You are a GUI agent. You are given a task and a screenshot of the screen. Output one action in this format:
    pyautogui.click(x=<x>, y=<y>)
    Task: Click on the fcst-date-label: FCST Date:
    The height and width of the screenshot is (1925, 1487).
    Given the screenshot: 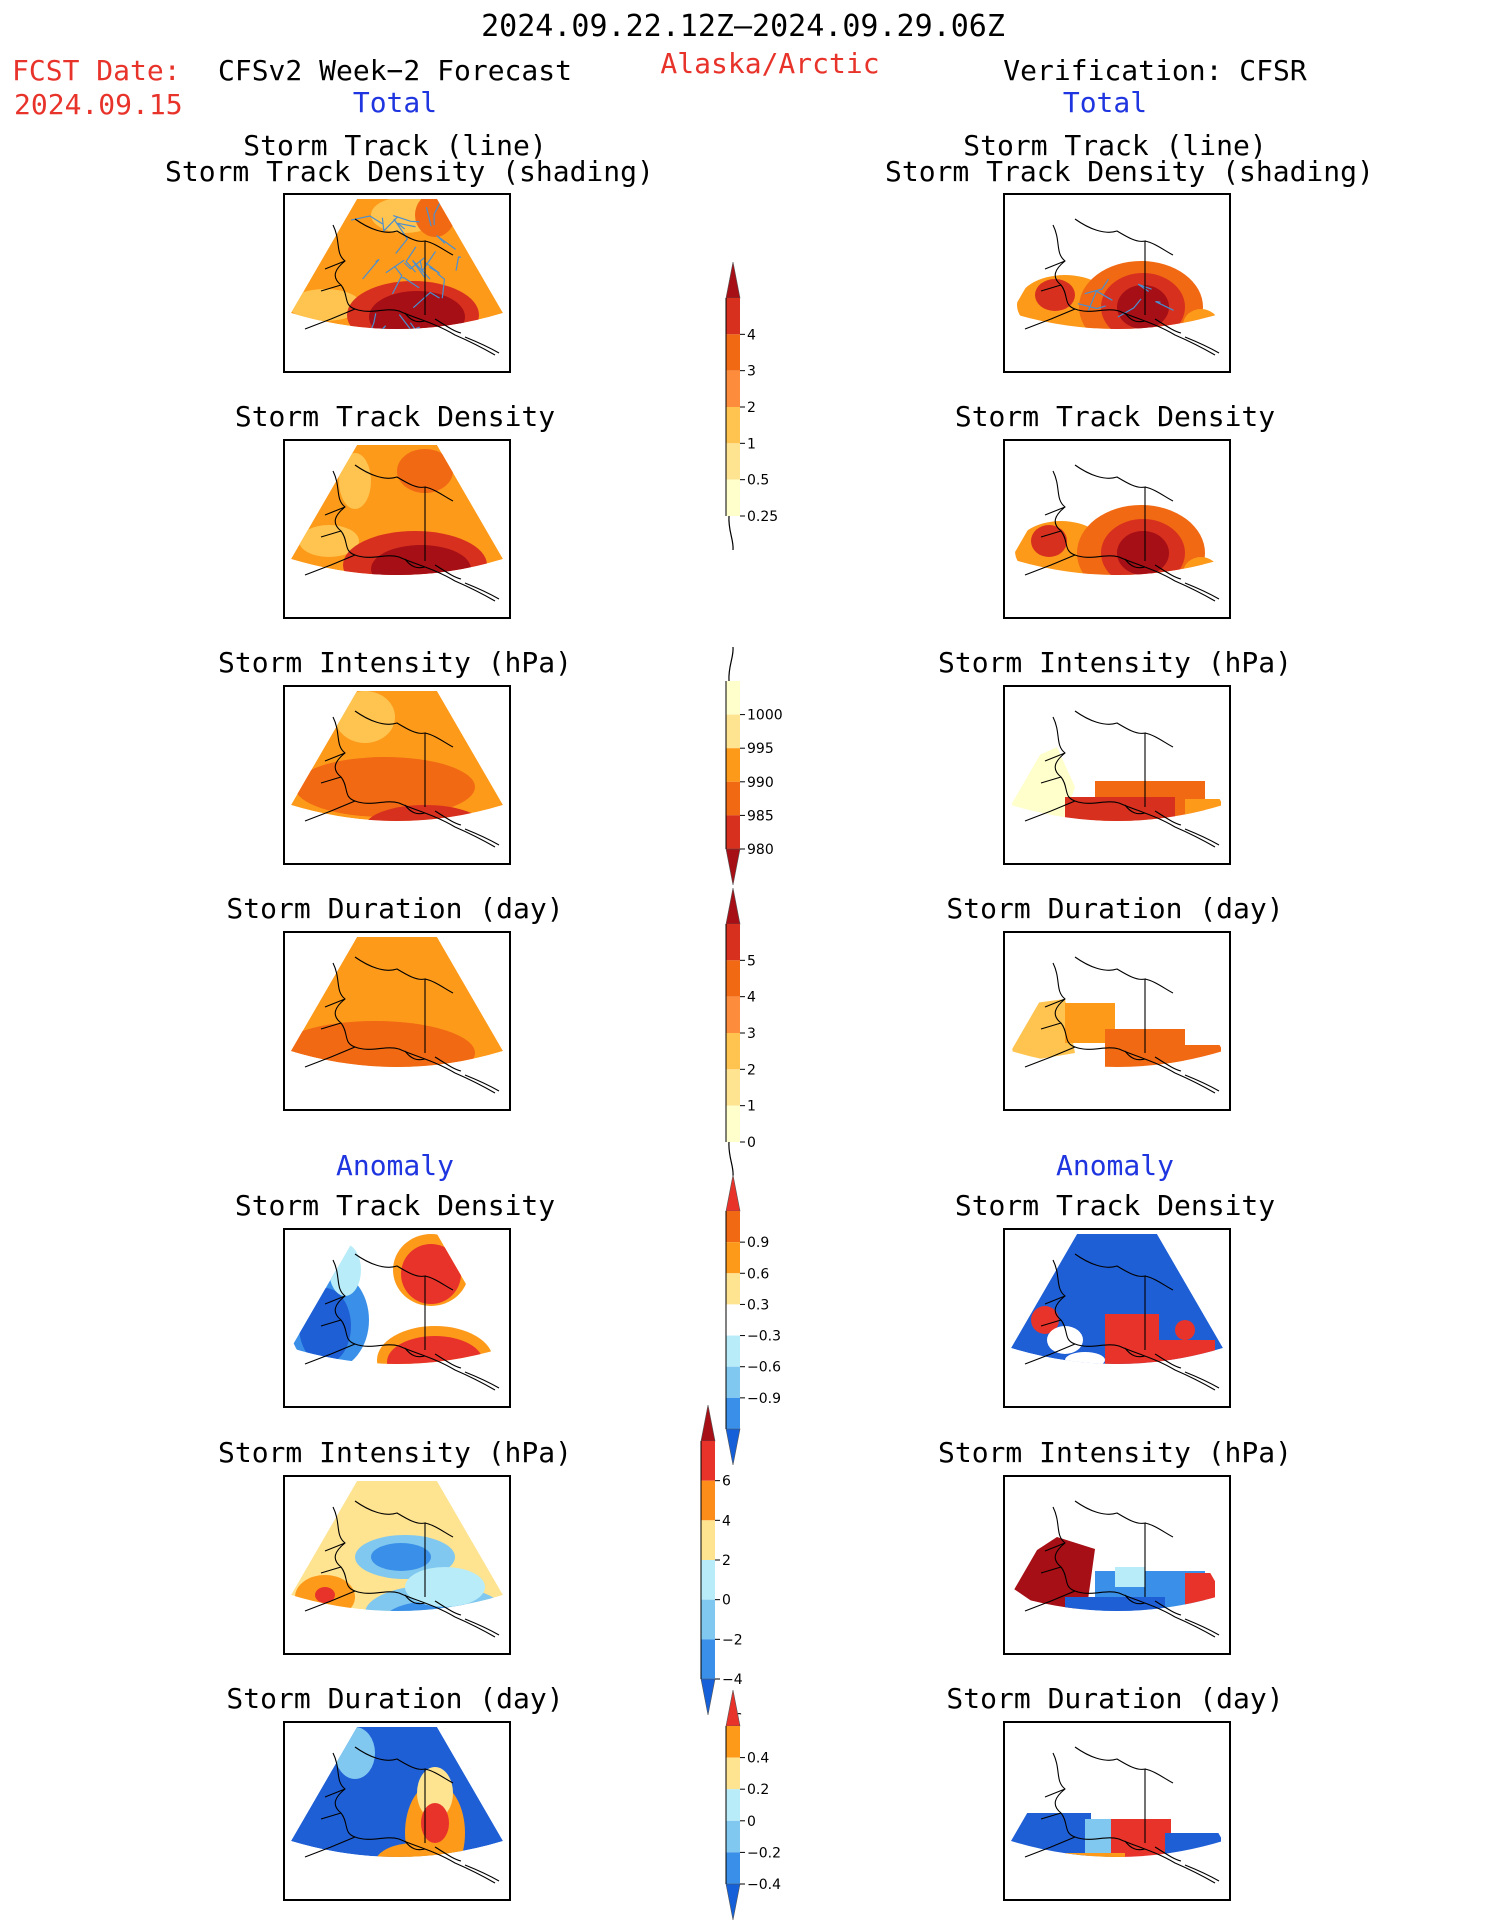 What is the action you would take?
    pyautogui.click(x=96, y=70)
    